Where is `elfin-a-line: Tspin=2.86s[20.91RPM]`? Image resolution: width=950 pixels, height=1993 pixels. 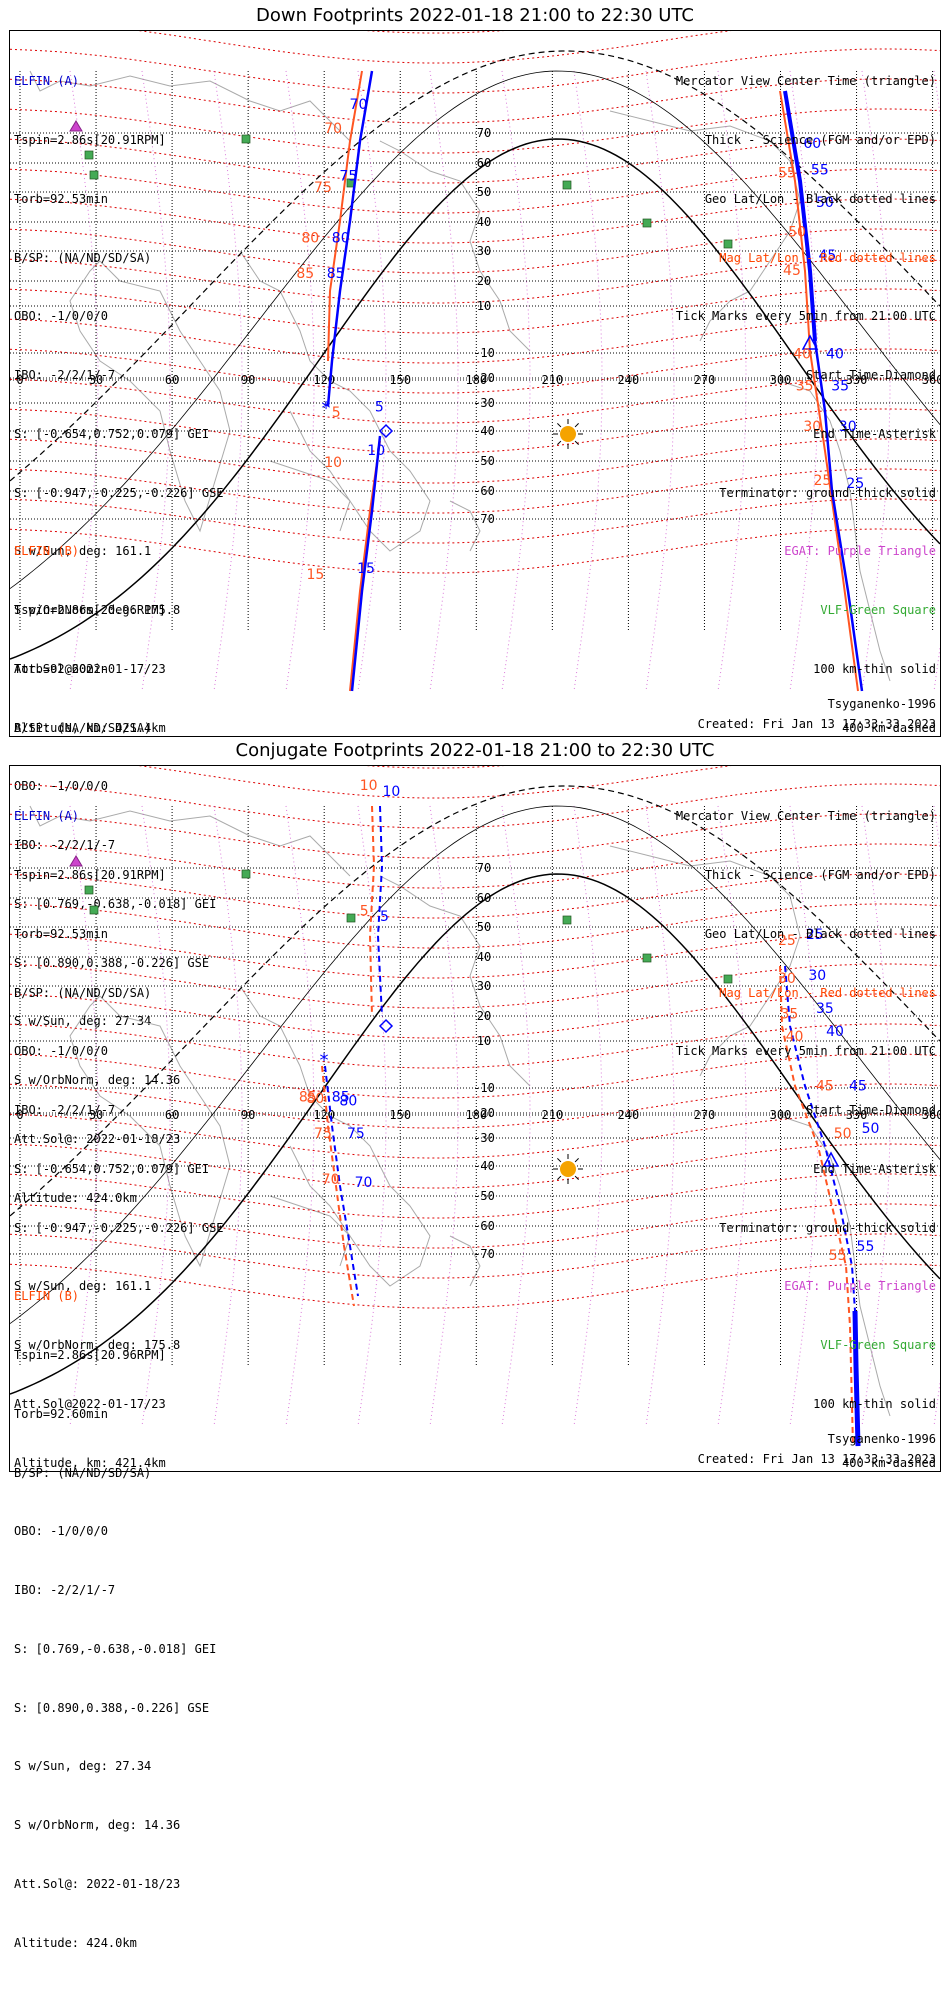
elfin-a-line: Tspin=2.86s[20.91RPM] is located at coordinates (90, 139).